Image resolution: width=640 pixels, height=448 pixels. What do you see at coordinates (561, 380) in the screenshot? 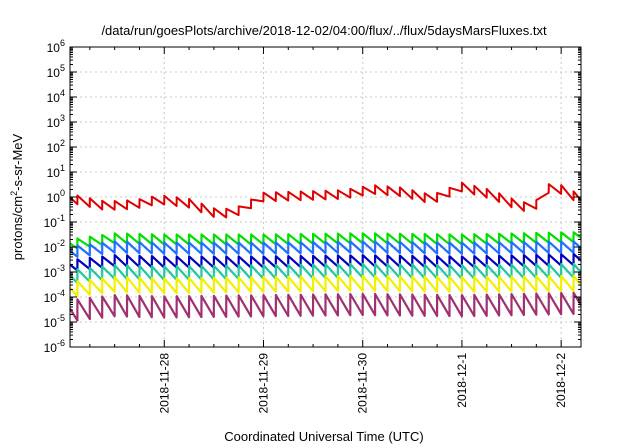
I see `x-tick-label: 2018-12-2` at bounding box center [561, 380].